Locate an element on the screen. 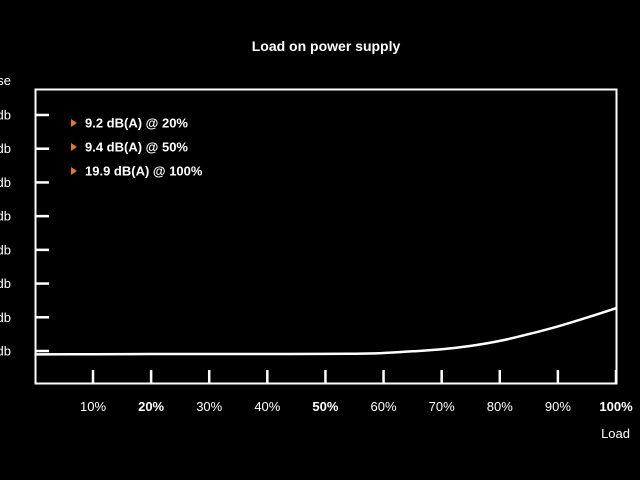  x-tick-label: 80% is located at coordinates (500, 406).